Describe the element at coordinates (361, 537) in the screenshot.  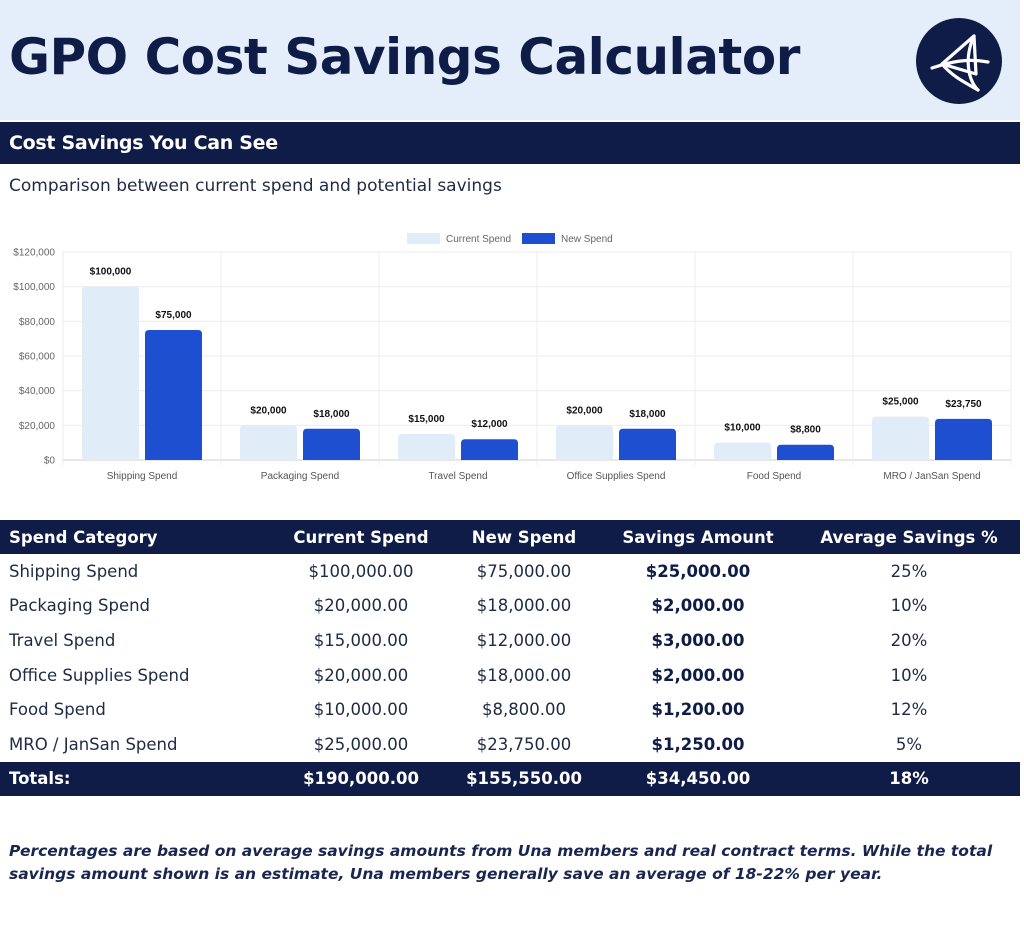
I see `col-header-current: Current Spend` at that location.